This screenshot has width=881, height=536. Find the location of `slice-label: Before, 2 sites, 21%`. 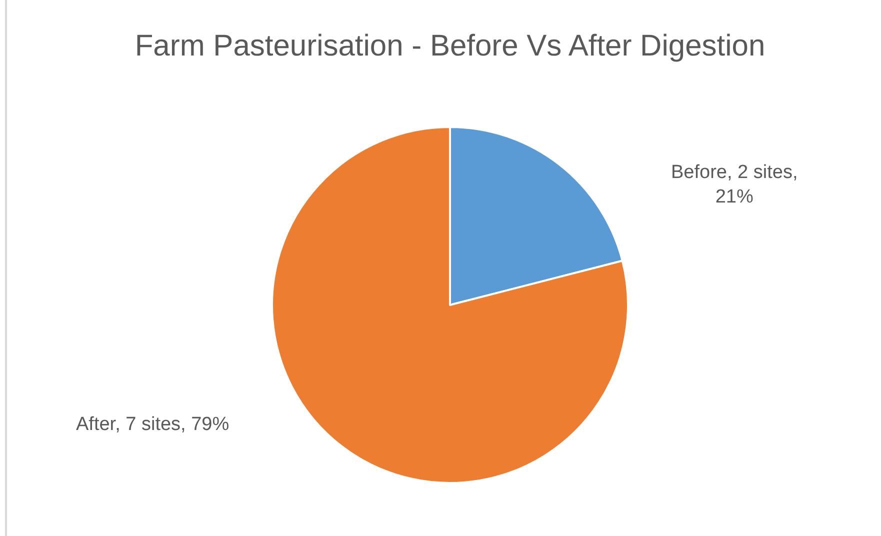

slice-label: Before, 2 sites, 21% is located at coordinates (734, 185).